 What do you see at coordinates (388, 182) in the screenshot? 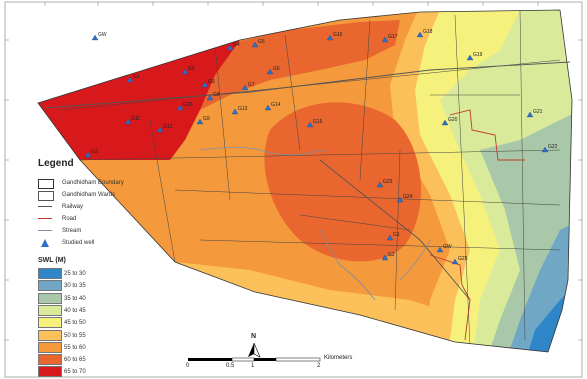
I see `well-label: G23` at bounding box center [388, 182].